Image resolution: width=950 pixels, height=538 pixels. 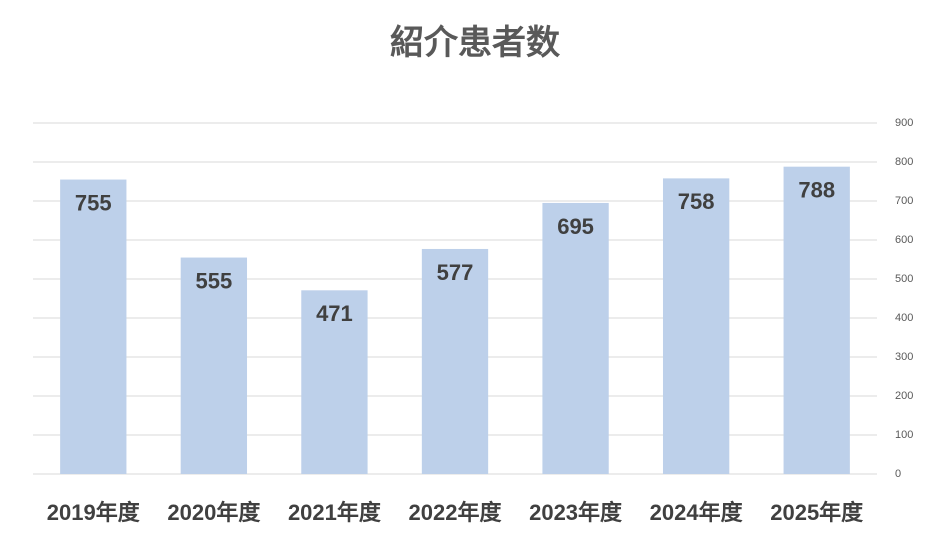 What do you see at coordinates (94, 512) in the screenshot?
I see `x-tick-label: 2019年度` at bounding box center [94, 512].